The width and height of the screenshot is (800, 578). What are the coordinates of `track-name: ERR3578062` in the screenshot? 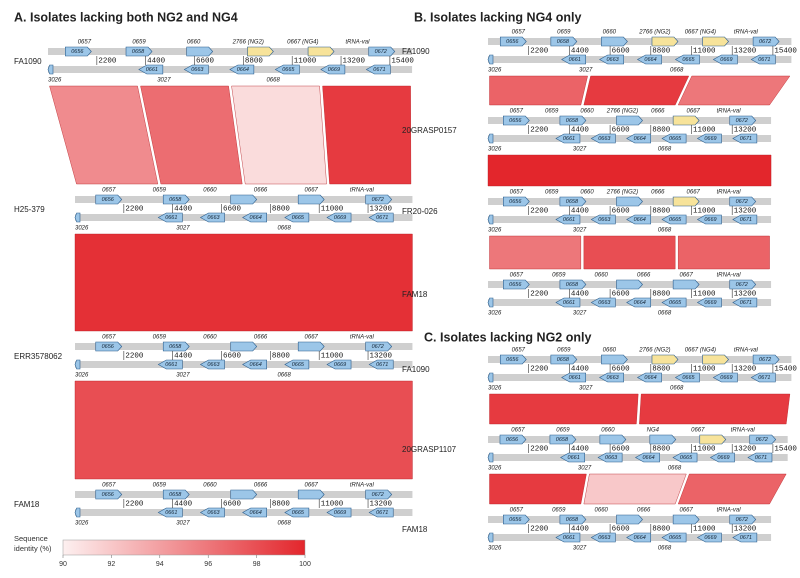 It's located at (38, 356).